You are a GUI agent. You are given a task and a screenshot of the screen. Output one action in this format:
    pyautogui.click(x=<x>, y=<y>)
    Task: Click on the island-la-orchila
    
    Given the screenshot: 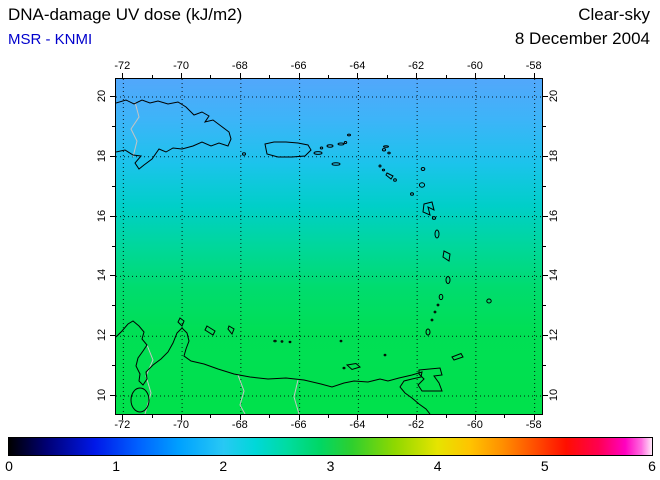 What is the action you would take?
    pyautogui.click(x=290, y=342)
    